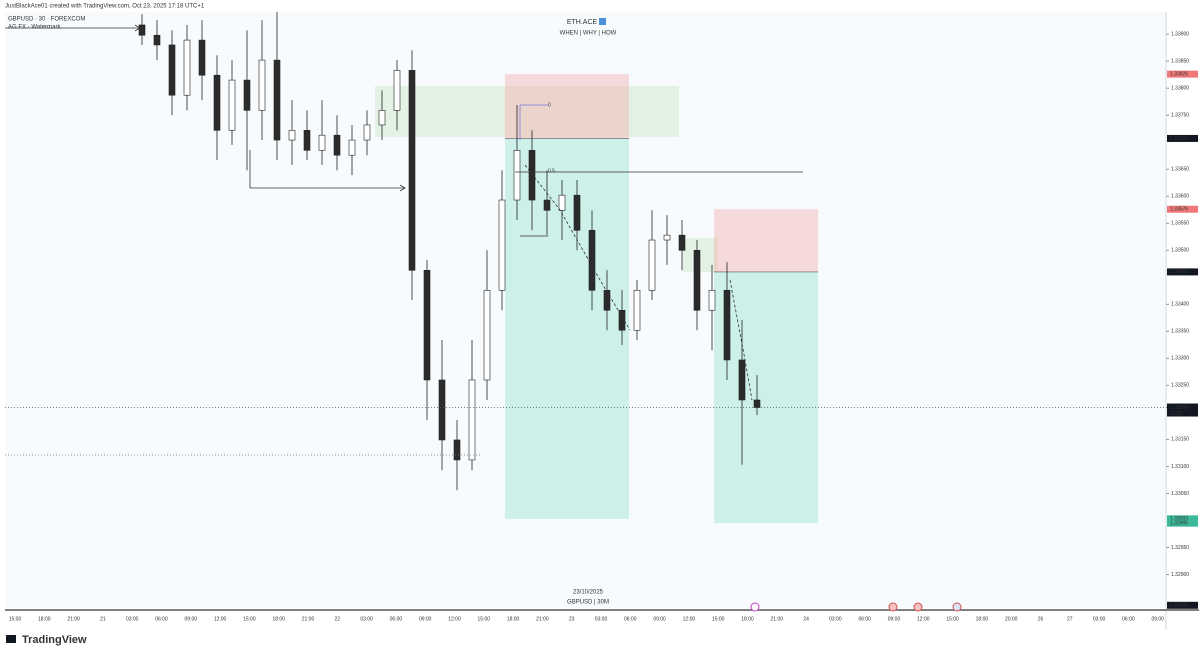  What do you see at coordinates (137, 28) in the screenshot?
I see `arrow-head` at bounding box center [137, 28].